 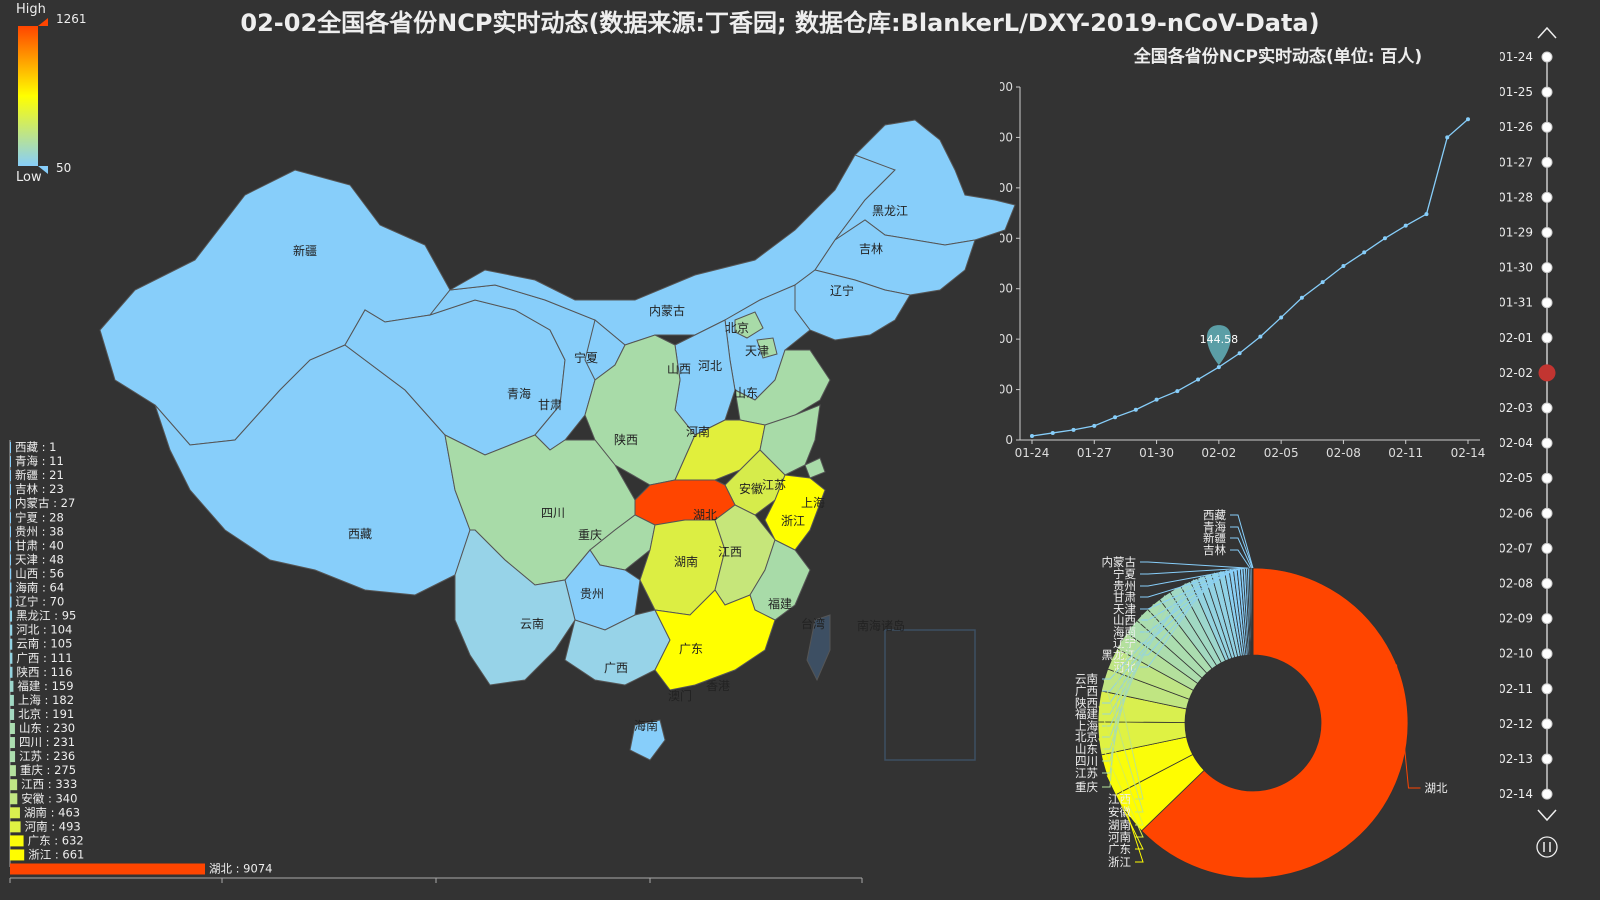 What do you see at coordinates (767, 348) in the screenshot?
I see `region-tianjin` at bounding box center [767, 348].